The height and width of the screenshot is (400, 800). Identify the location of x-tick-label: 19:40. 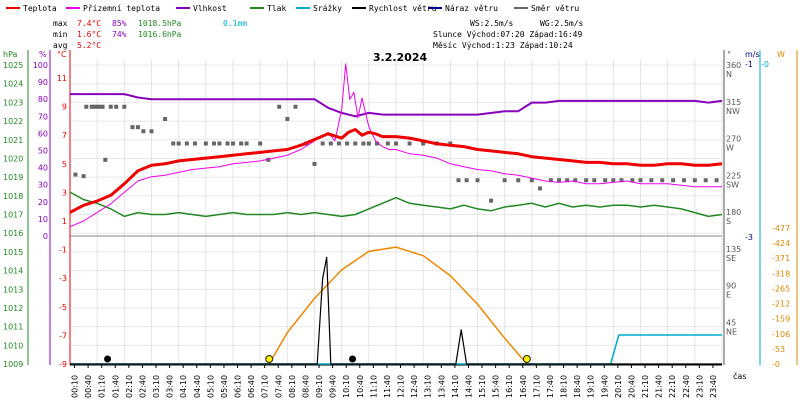
(604, 386).